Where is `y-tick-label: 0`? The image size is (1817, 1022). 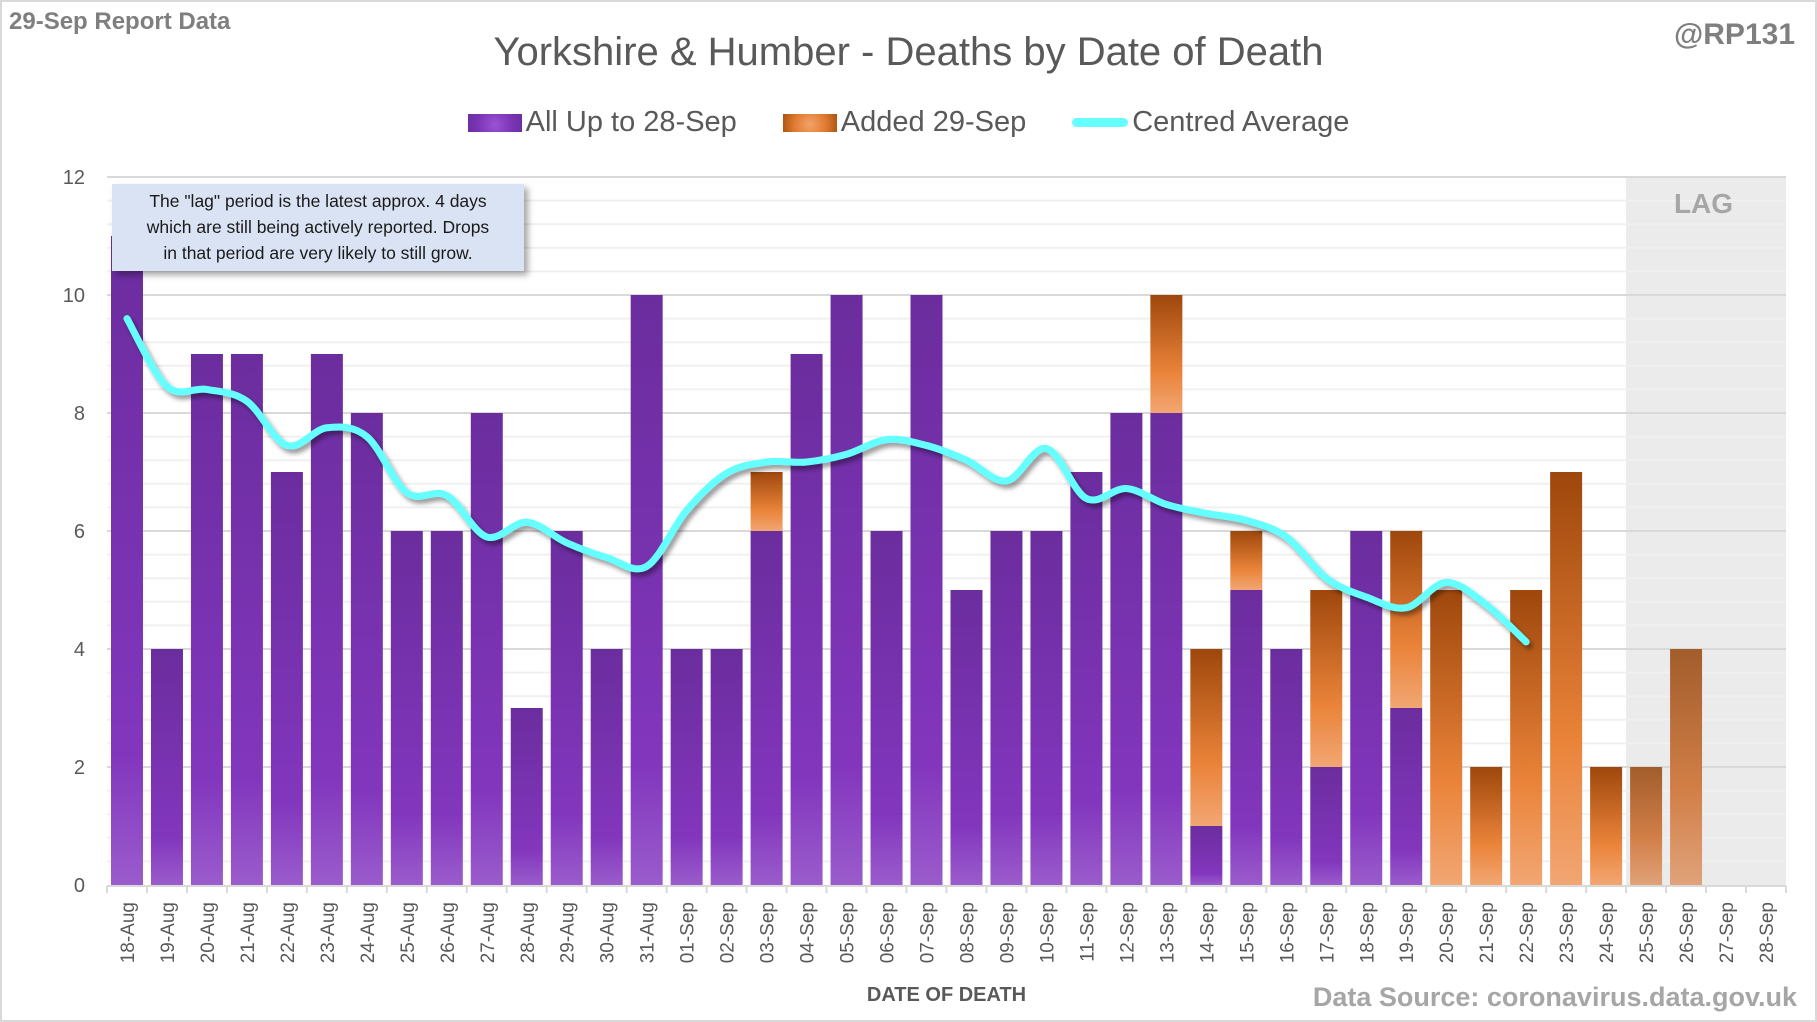
y-tick-label: 0 is located at coordinates (79, 886).